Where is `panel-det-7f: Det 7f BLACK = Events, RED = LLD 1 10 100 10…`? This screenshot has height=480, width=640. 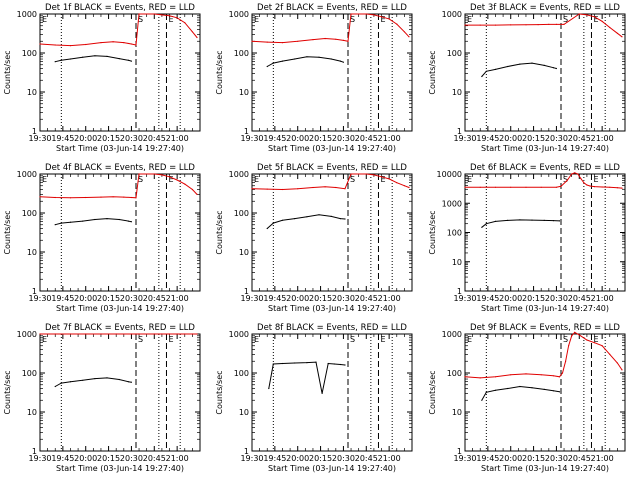
panel-det-7f: Det 7f BLACK = Events, RED = LLD 1 10 100 10… is located at coordinates (102, 398).